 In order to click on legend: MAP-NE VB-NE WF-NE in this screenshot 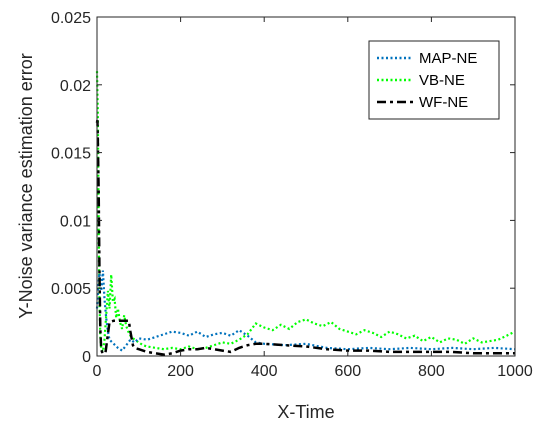, I will do `click(434, 80)`.